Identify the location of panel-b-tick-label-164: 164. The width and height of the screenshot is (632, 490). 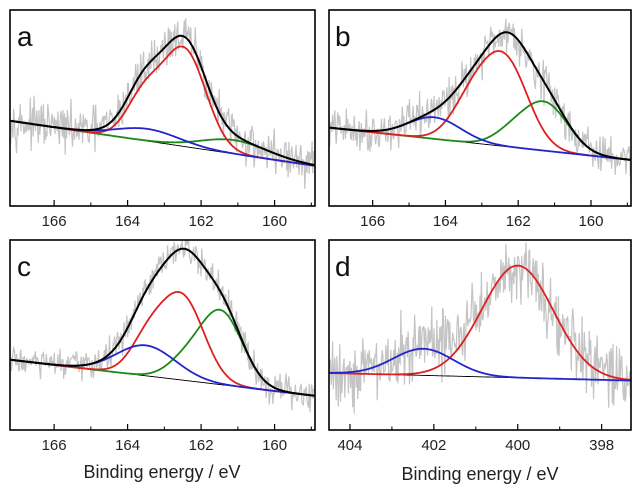
(445, 221).